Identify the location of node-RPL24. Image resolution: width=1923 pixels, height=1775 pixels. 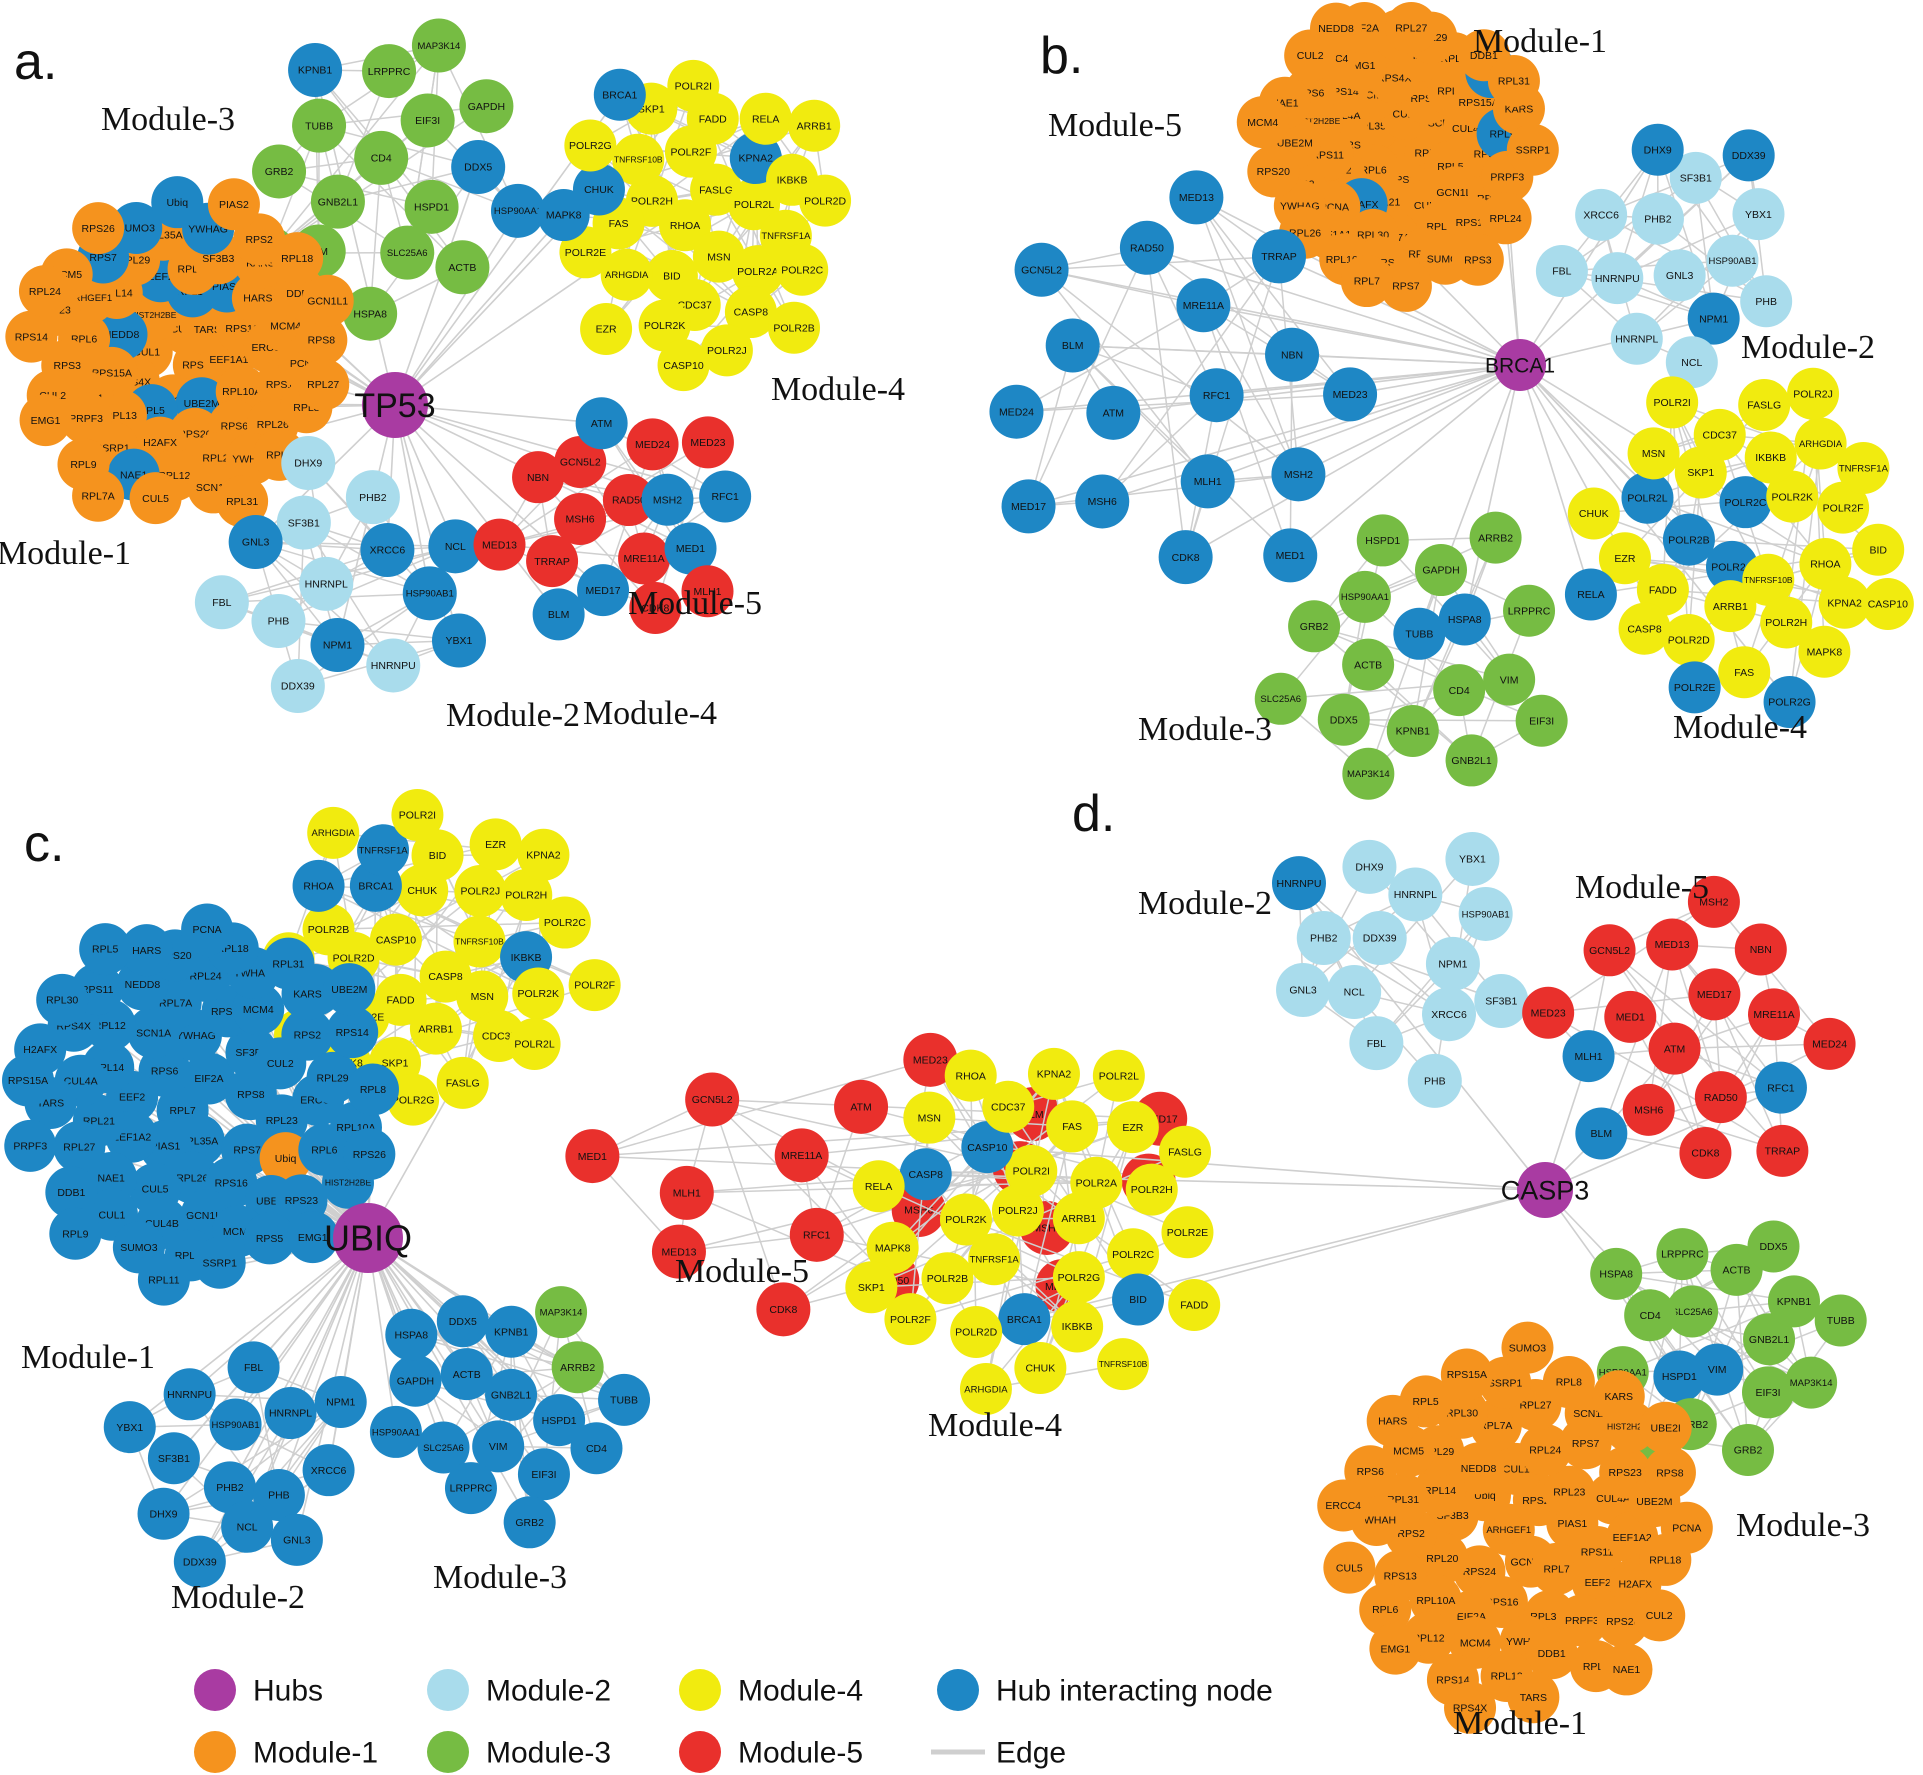
(1545, 1450).